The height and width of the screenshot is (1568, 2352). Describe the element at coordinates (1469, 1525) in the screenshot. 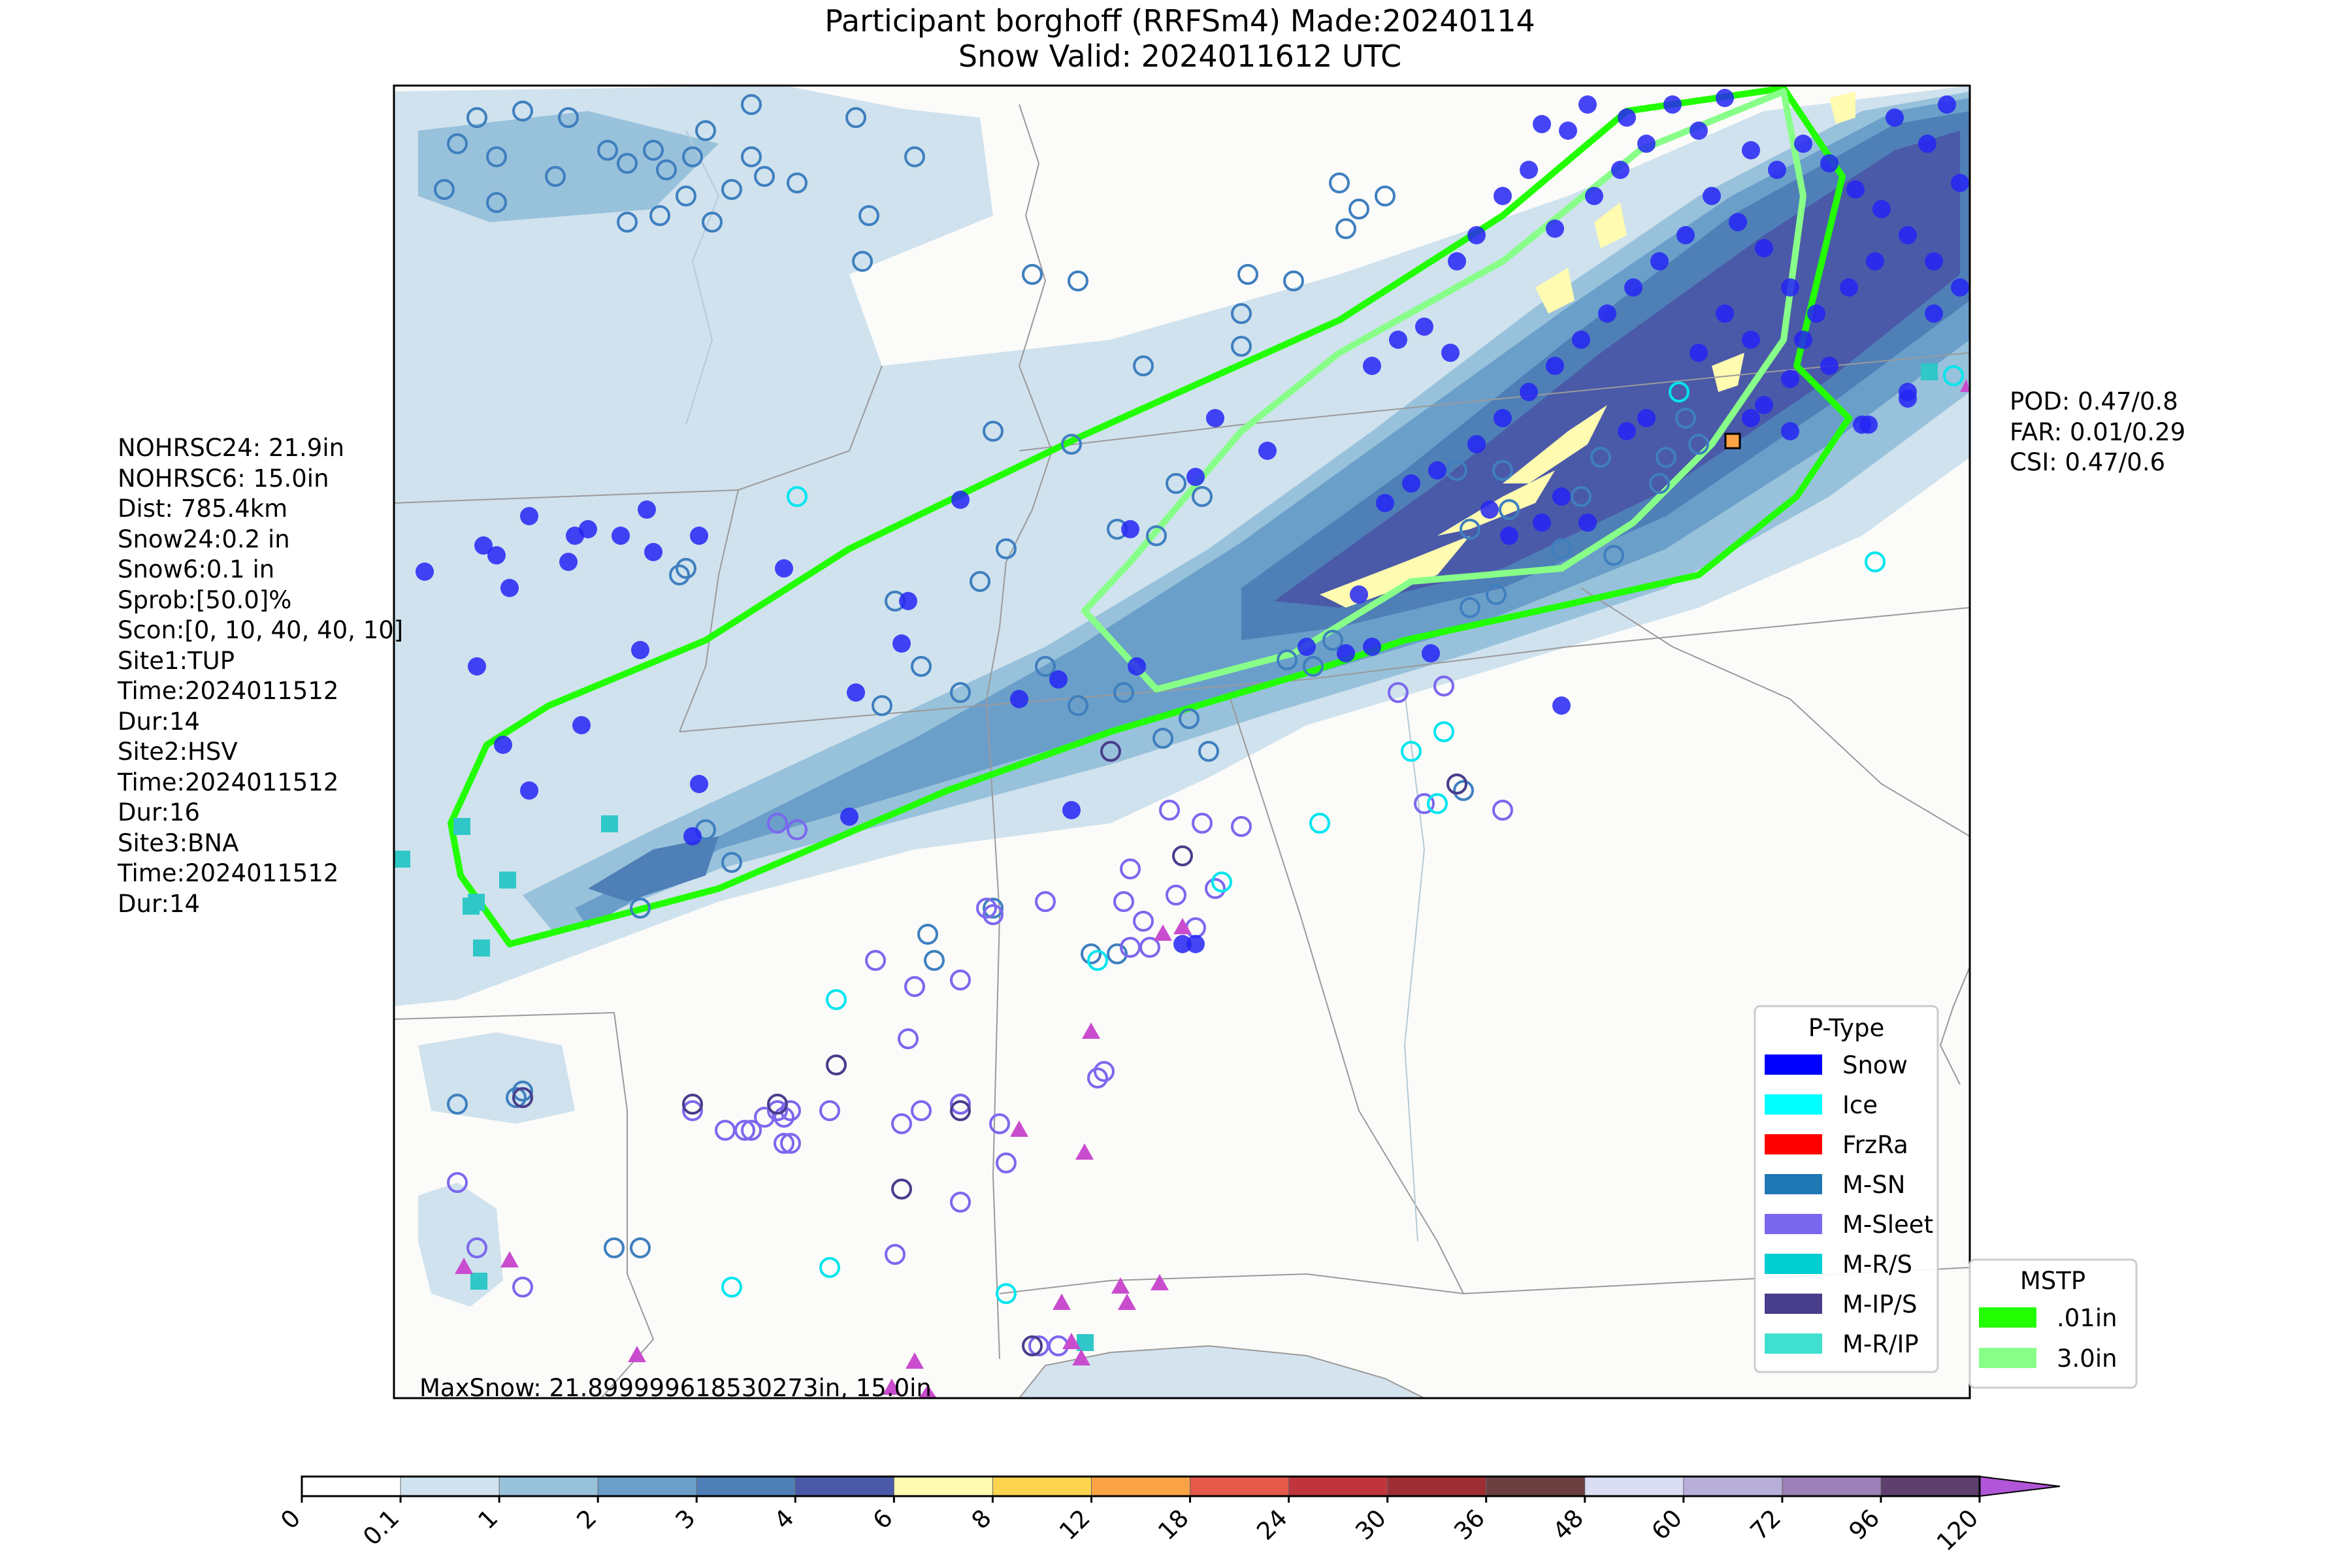

I see `colorbar-tick-label: 36` at that location.